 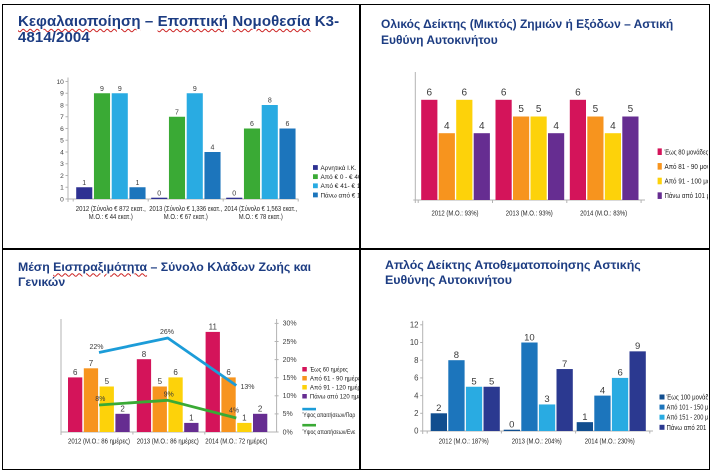 What do you see at coordinates (334, 387) in the screenshot?
I see `svg-text: Από 91 - 120 ημέρ` at bounding box center [334, 387].